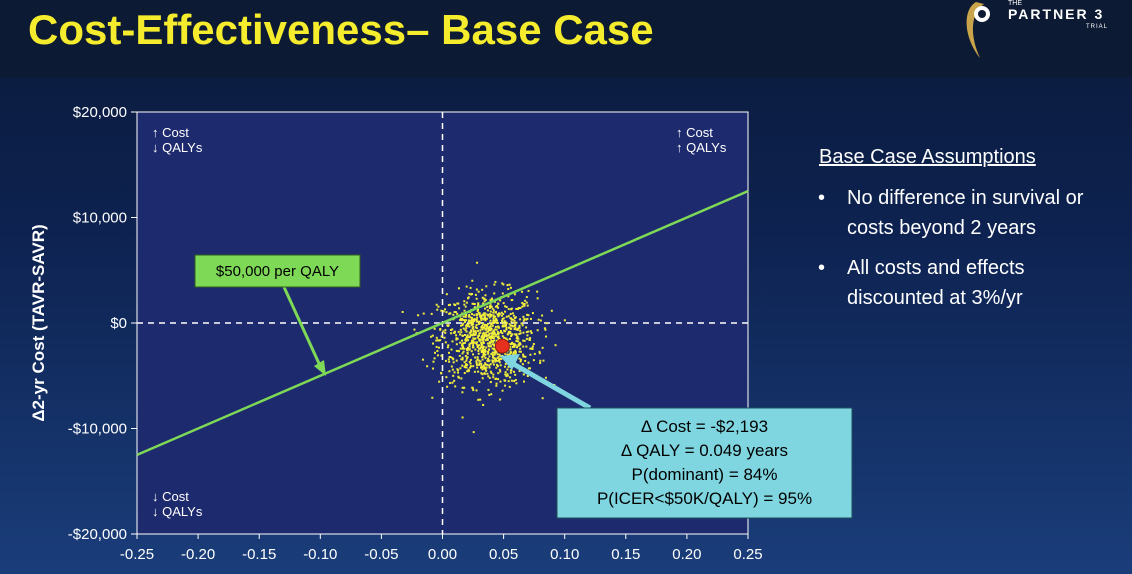  Describe the element at coordinates (705, 474) in the screenshot. I see `annotation-line: P(dominant) = 84%` at that location.